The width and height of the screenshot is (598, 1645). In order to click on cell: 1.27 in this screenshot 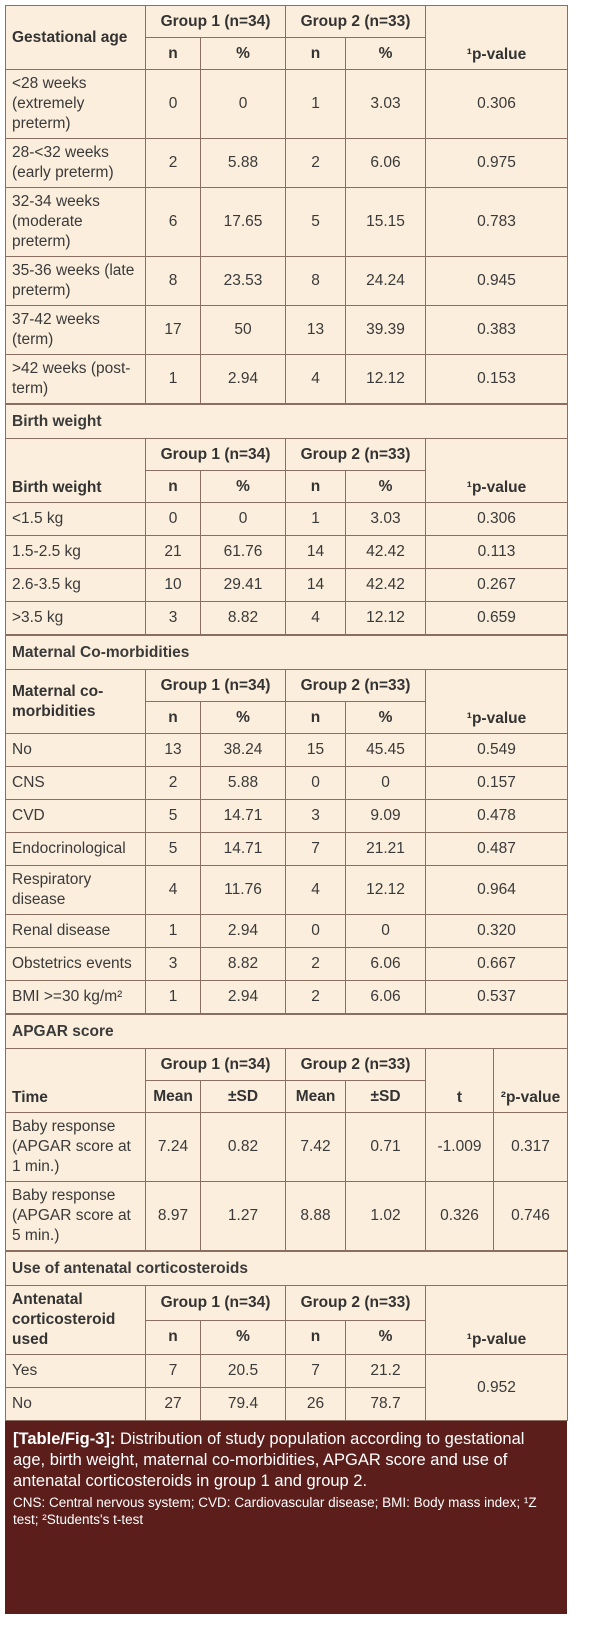, I will do `click(243, 1216)`.